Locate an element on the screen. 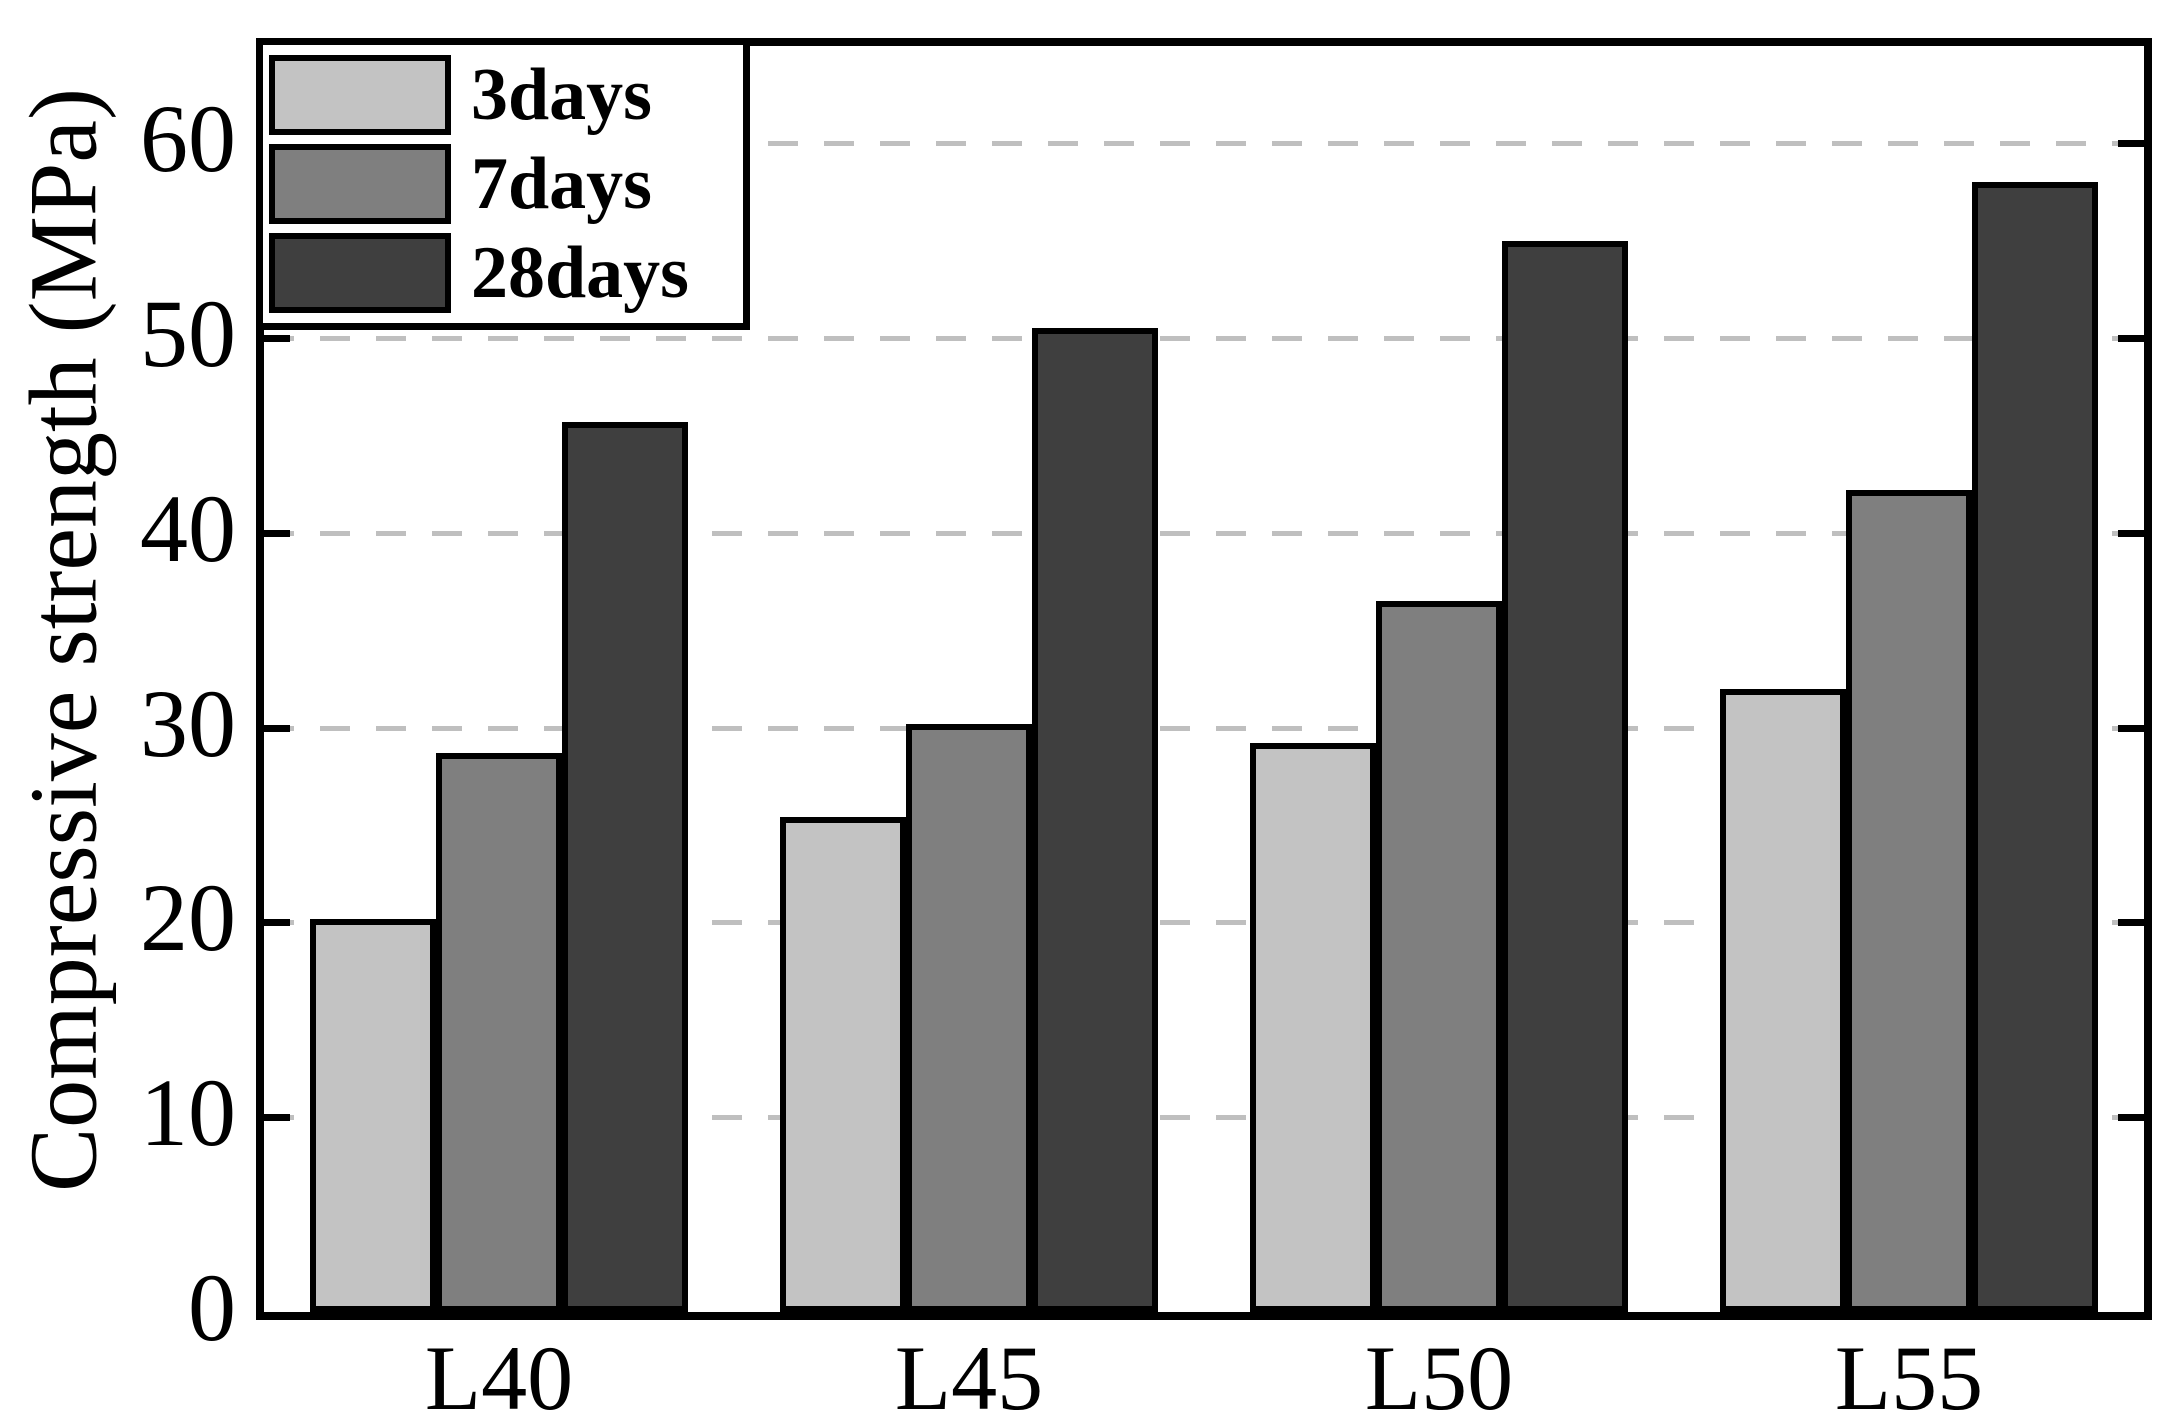  legend-row-3days: 3days is located at coordinates (506, 95).